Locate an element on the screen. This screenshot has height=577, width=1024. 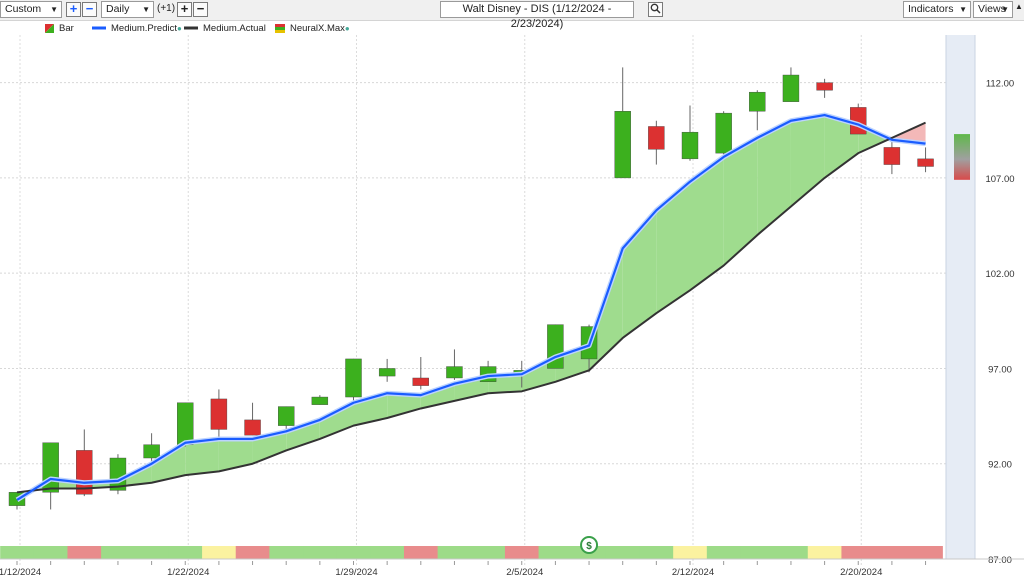
views-button: Views ▼ is located at coordinates (993, 9).